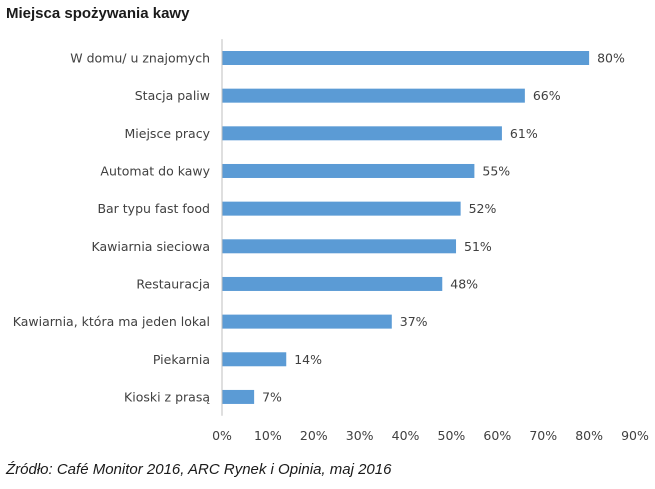 This screenshot has width=655, height=489. Describe the element at coordinates (524, 133) in the screenshot. I see `value-label: 61%` at that location.